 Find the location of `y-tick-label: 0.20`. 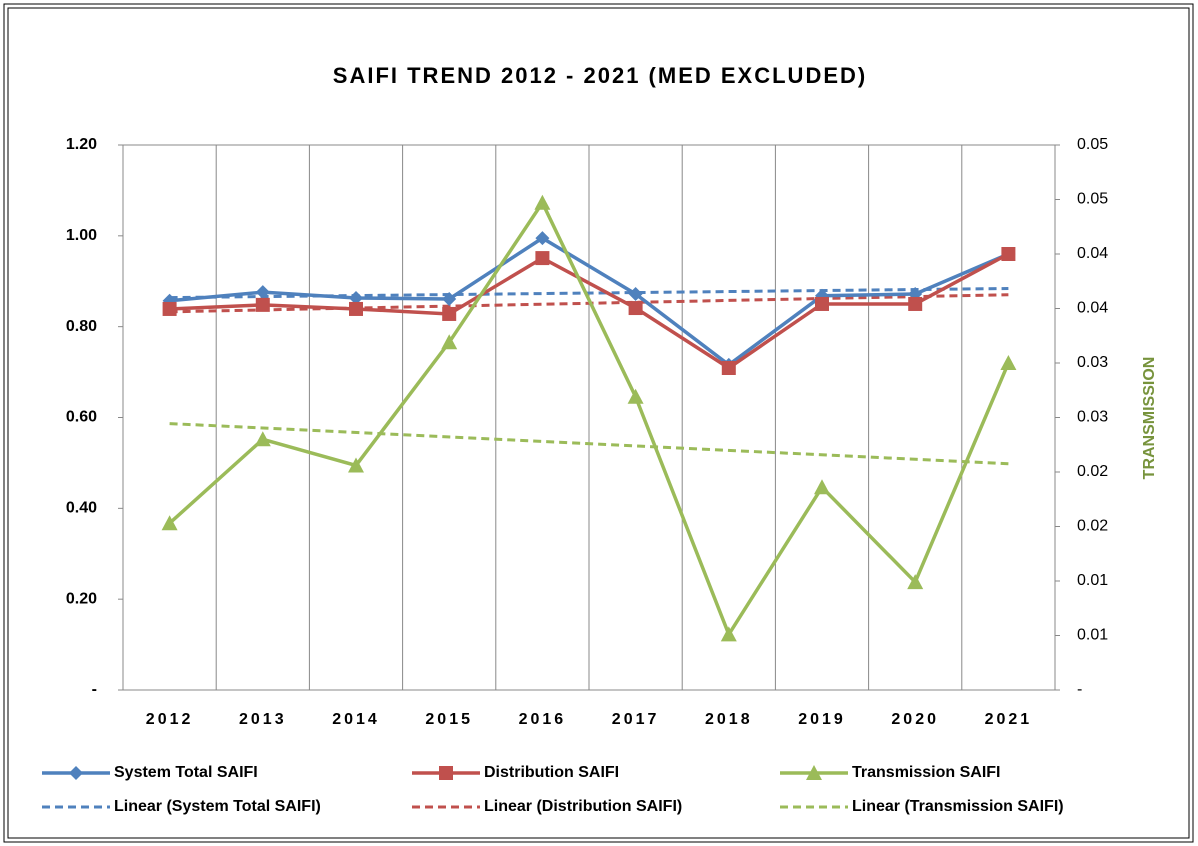

y-tick-label: 0.20 is located at coordinates (81, 598).